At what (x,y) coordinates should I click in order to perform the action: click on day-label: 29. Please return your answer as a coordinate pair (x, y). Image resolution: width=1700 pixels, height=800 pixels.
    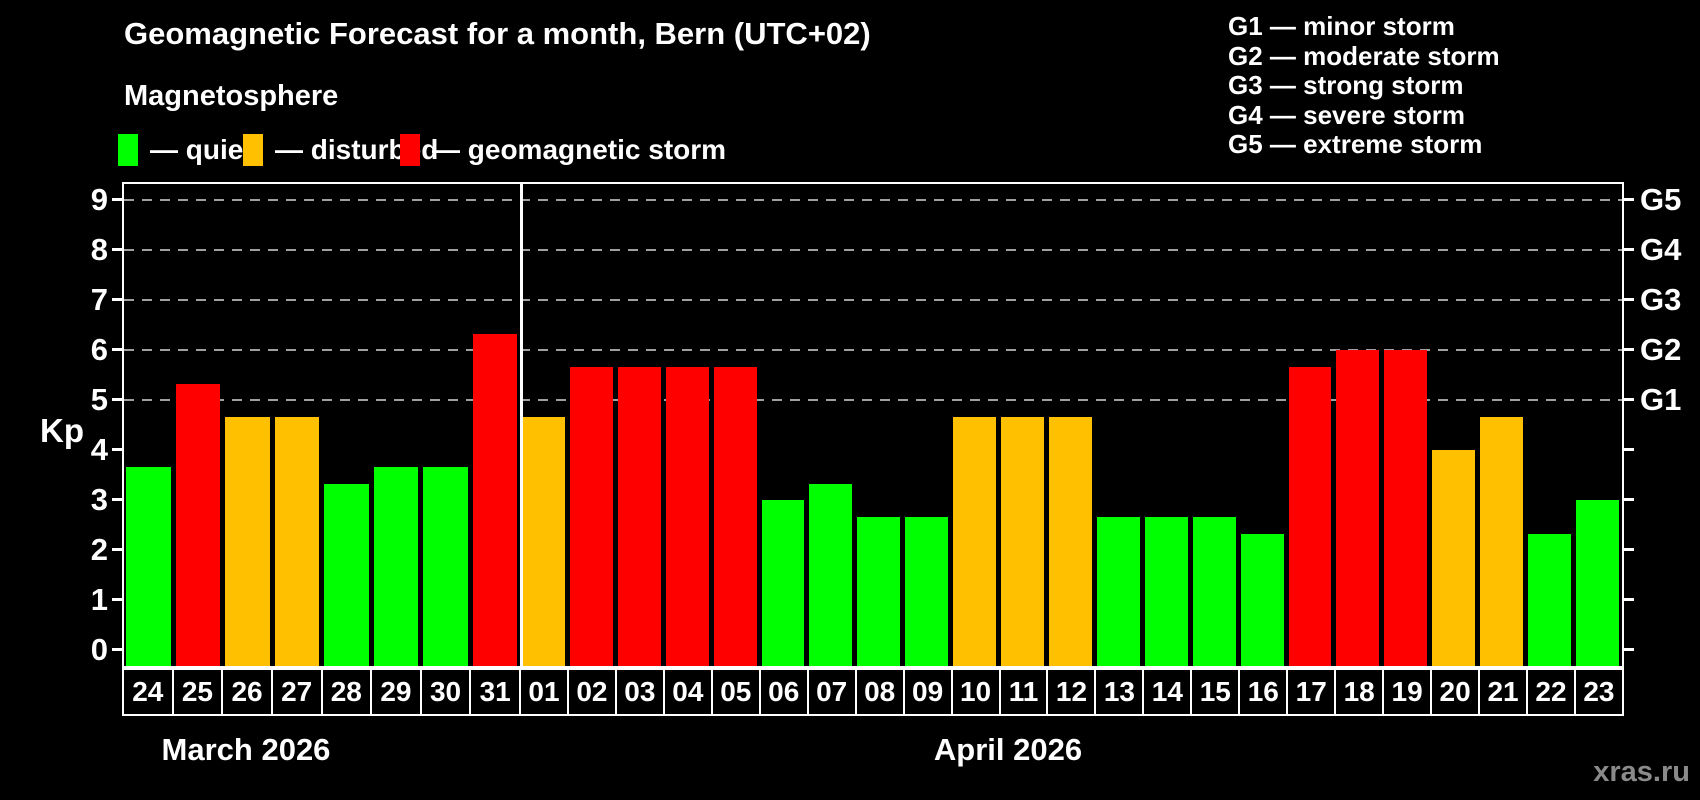
    Looking at the image, I should click on (396, 692).